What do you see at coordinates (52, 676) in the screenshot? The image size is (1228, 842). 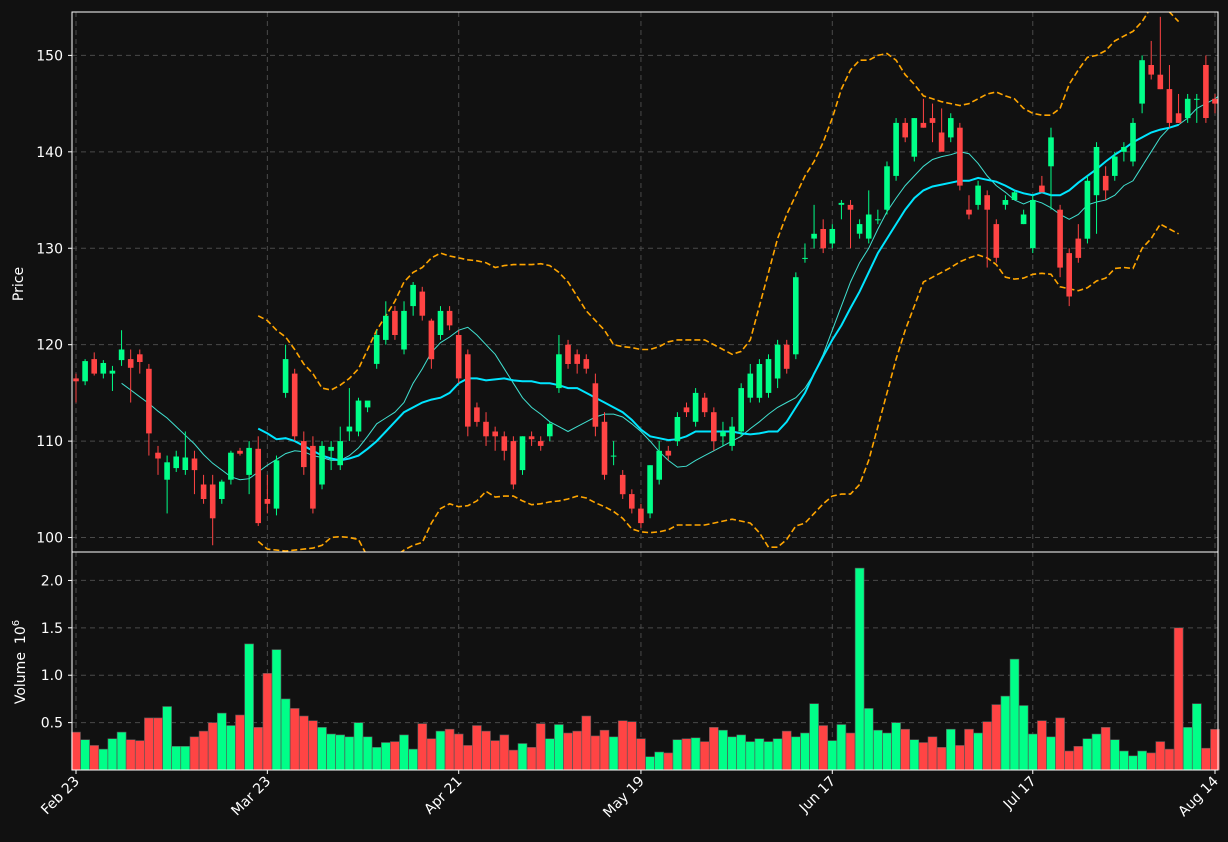 I see `volume-tick-label: 1.0` at bounding box center [52, 676].